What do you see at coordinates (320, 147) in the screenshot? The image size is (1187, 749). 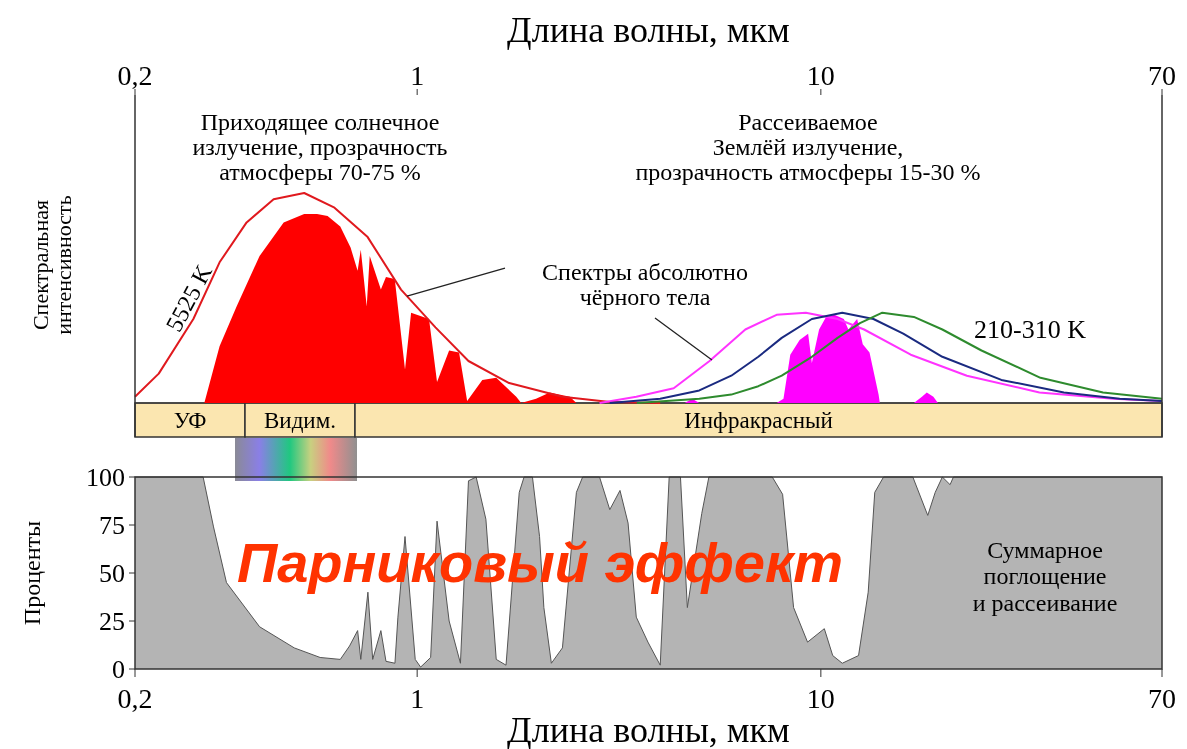 I see `text: Приходящее солнечное излучение, прозрачность атмосферы 70-75 %` at bounding box center [320, 147].